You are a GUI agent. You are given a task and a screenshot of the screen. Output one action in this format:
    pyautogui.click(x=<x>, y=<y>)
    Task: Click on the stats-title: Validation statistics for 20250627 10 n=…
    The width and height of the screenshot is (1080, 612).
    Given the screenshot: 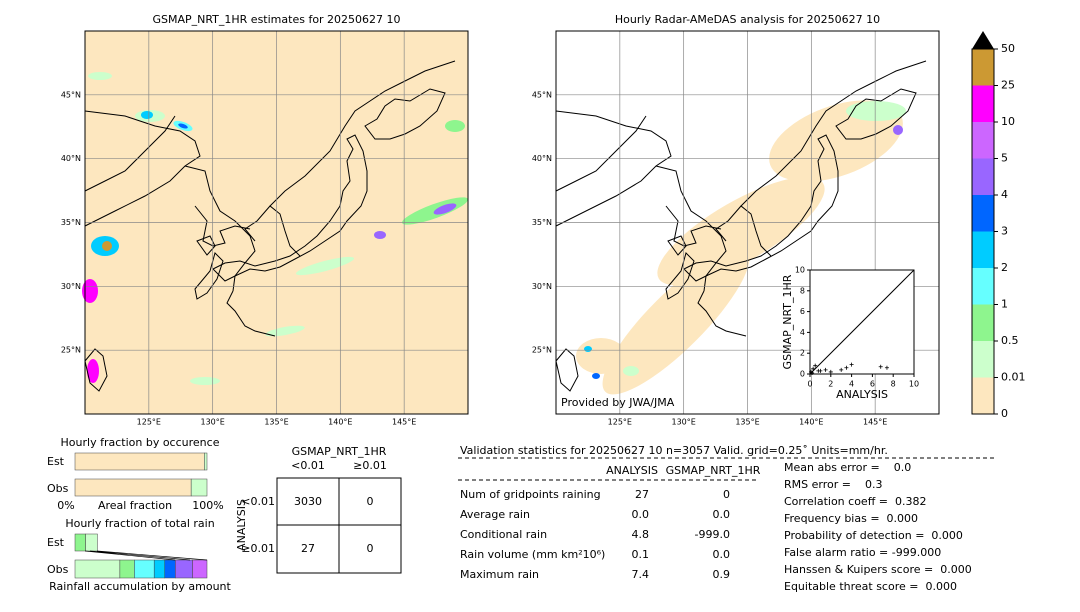 What is the action you would take?
    pyautogui.click(x=674, y=450)
    